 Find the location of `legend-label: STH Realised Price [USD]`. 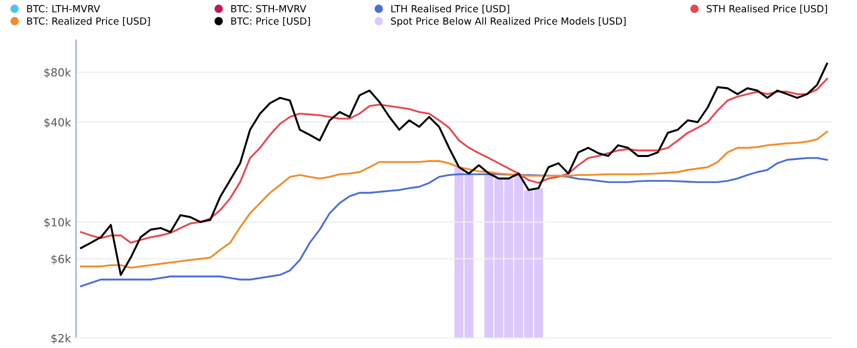

legend-label: STH Realised Price [USD] is located at coordinates (766, 9).